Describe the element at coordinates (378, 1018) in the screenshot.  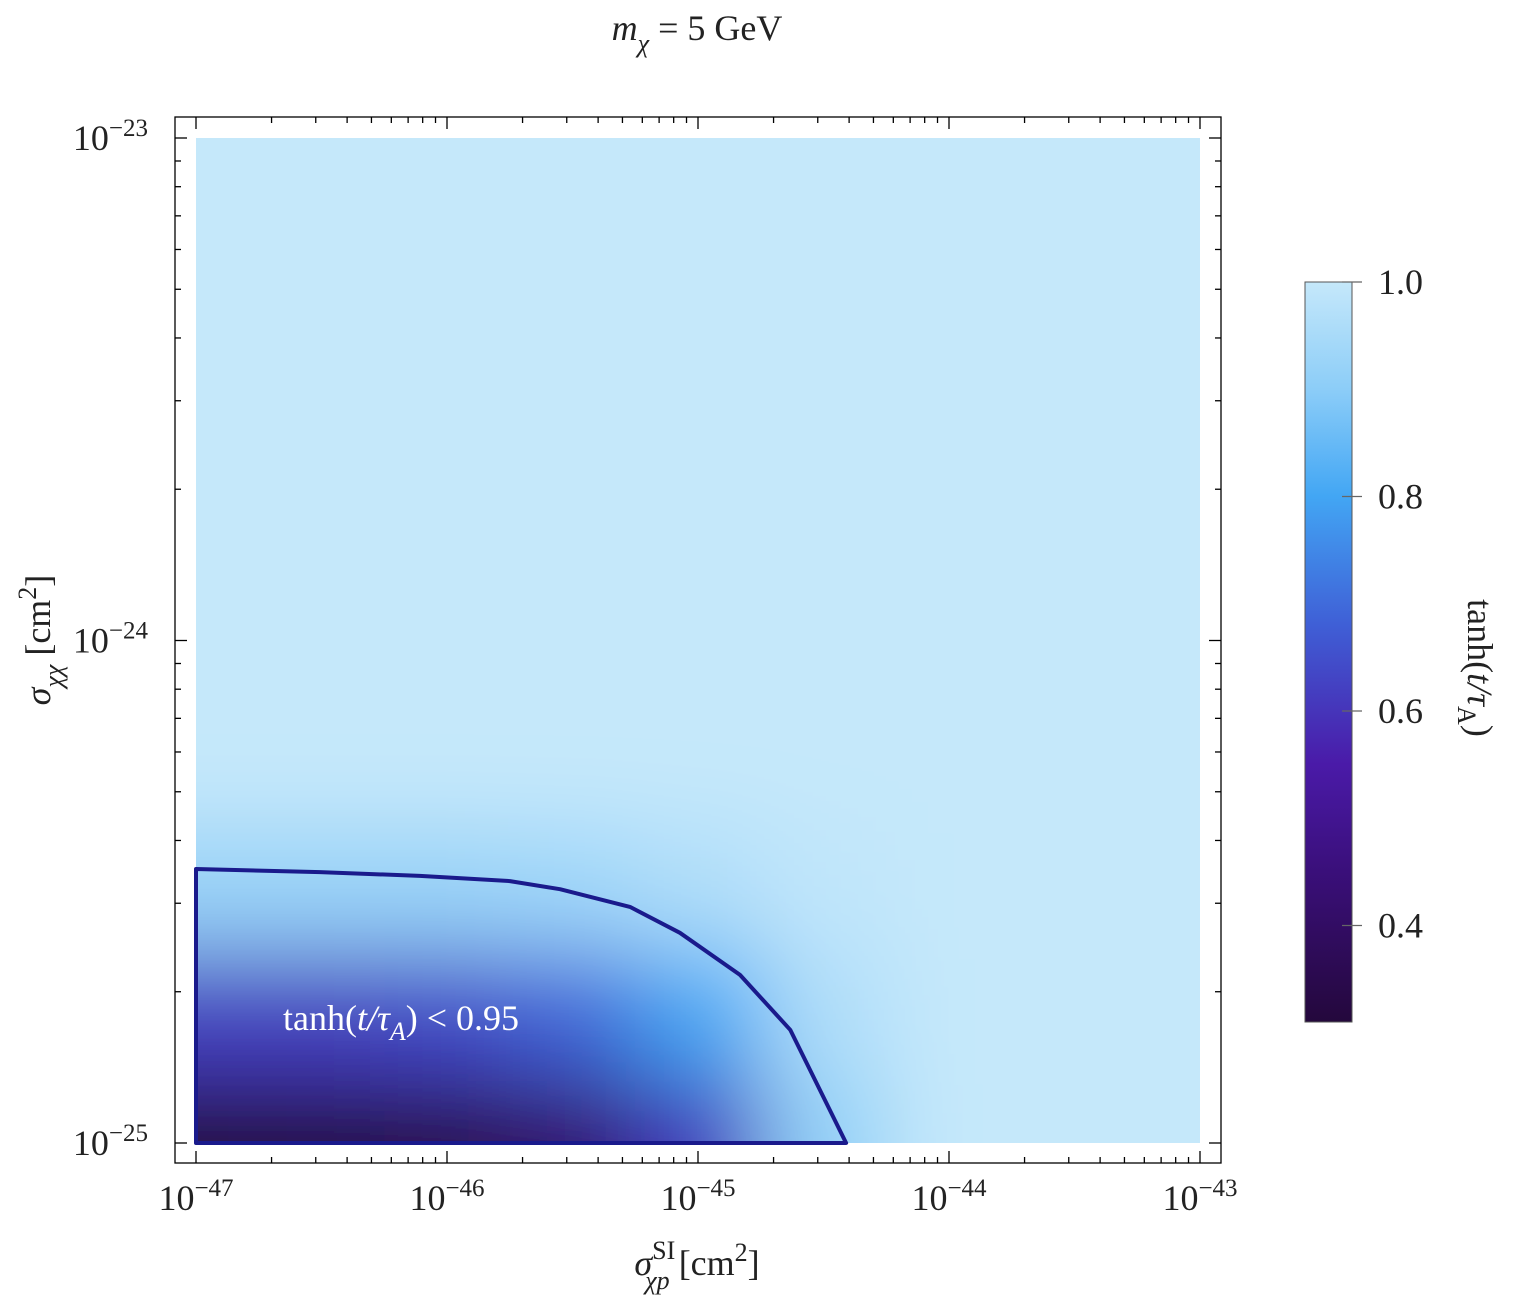
I see `annotation-part: /τ` at that location.